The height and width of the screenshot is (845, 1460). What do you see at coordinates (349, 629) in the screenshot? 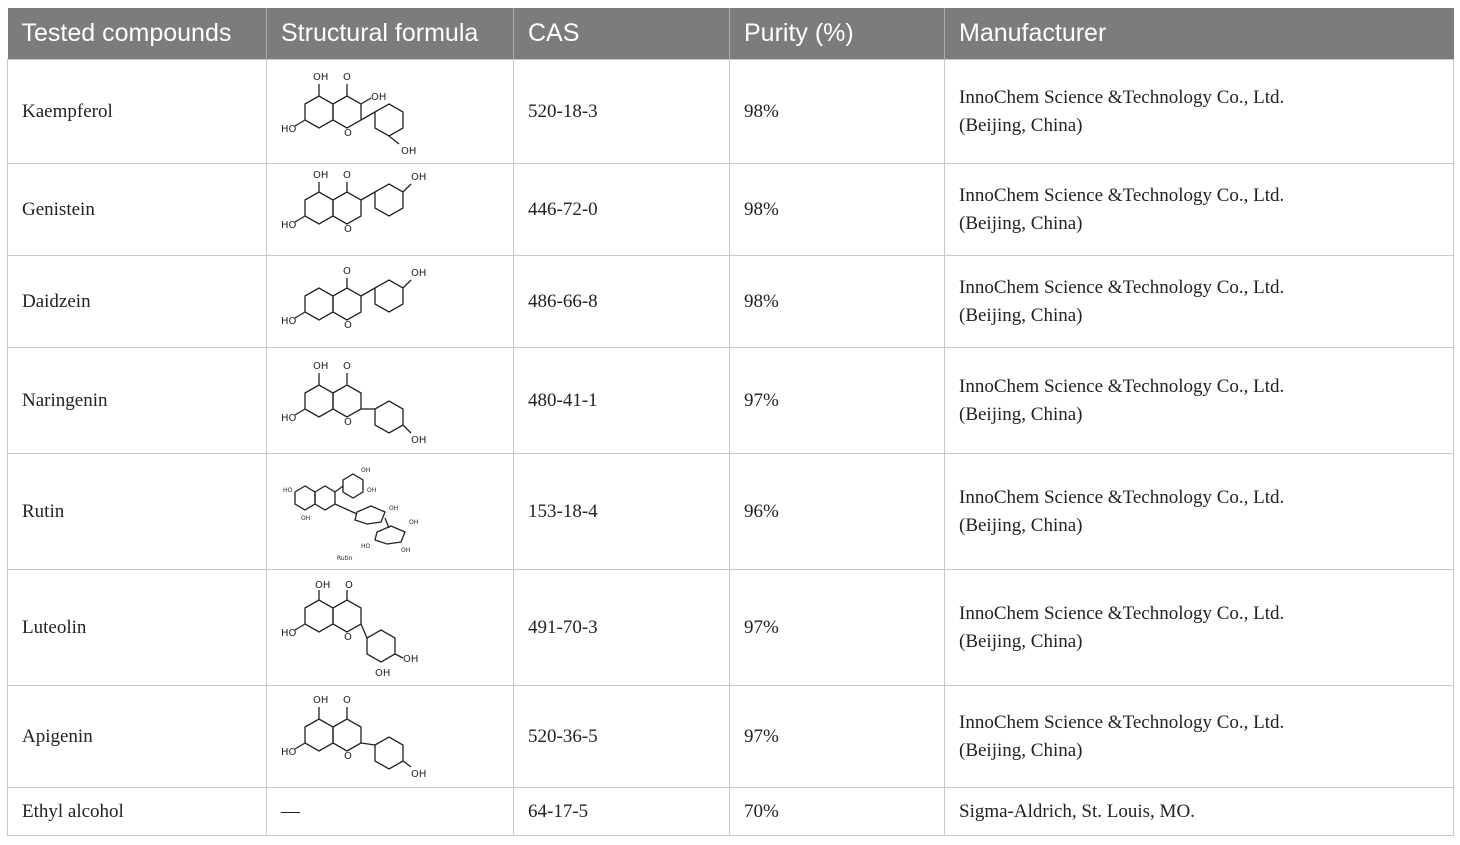
I see `luteolin-structure-image: OH O HO O OH OH` at bounding box center [349, 629].